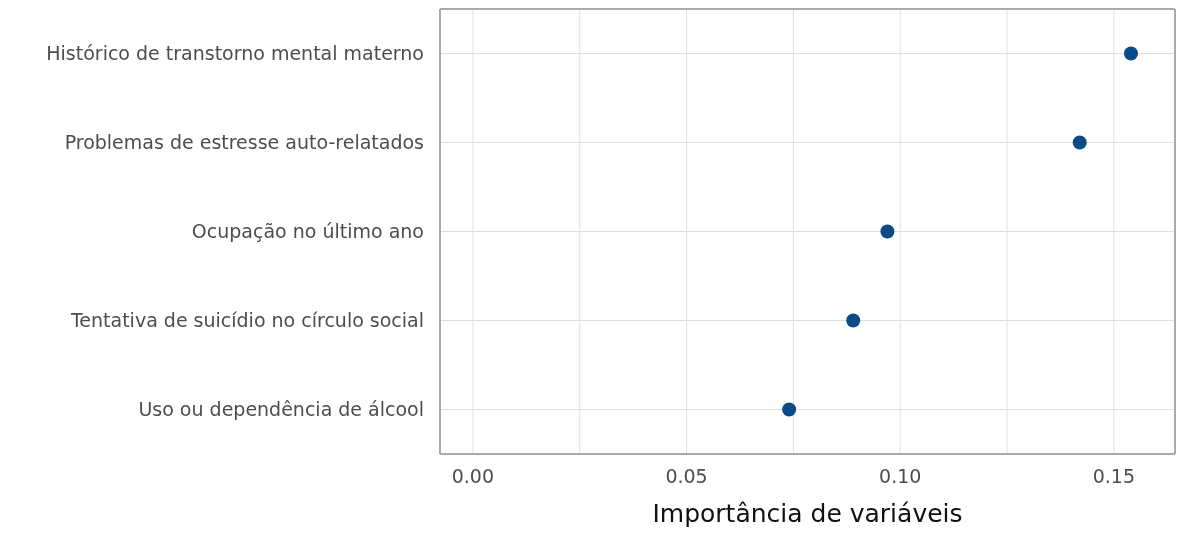  Describe the element at coordinates (307, 231) in the screenshot. I see `y-tick-label: Ocupação no último ano` at that location.